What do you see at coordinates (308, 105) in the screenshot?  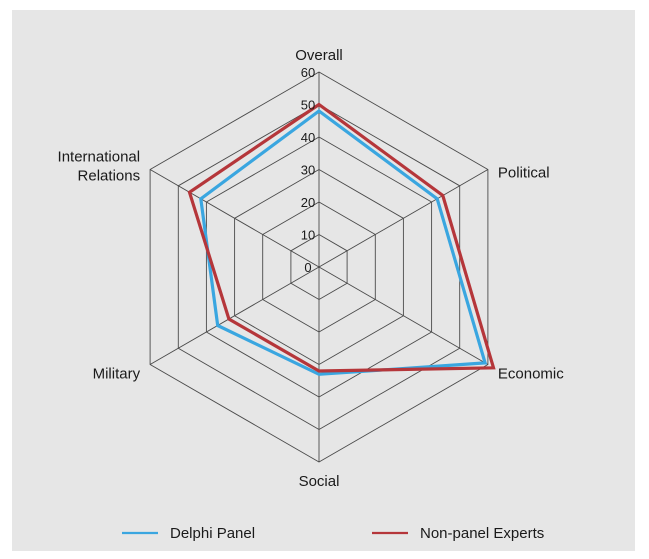 I see `tick-label-50: 50` at bounding box center [308, 105].